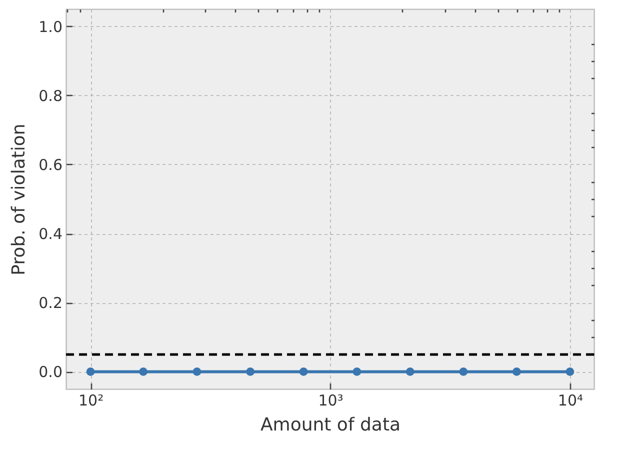 This screenshot has height=451, width=627. Describe the element at coordinates (50, 234) in the screenshot. I see `y-tick-label: 0.4` at that location.